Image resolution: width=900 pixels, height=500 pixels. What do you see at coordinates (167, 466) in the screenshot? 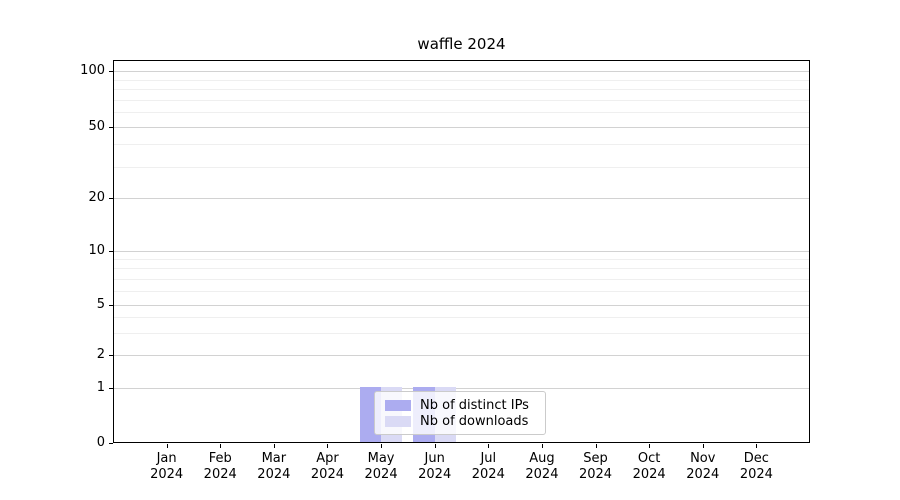
I see `x-tick-label-jan: Jan 2024` at bounding box center [167, 466].